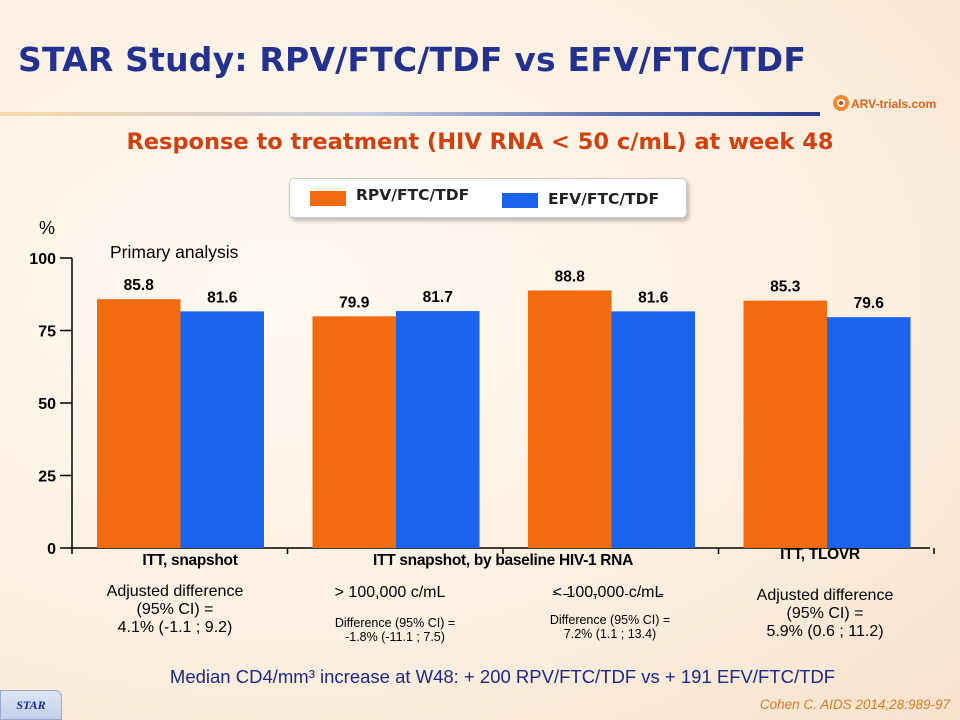  Describe the element at coordinates (328, 198) in the screenshot. I see `legend-swatch-rpv` at that location.